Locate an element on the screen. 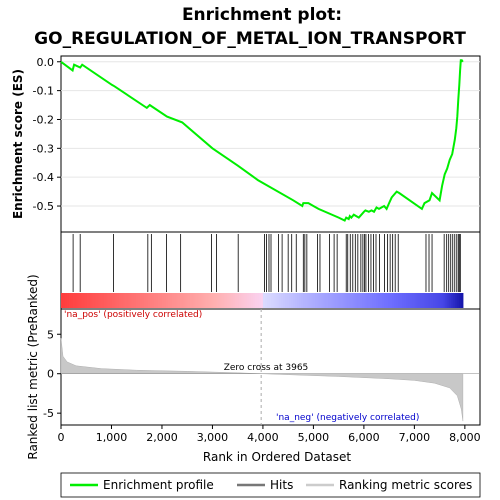 Image resolution: width=500 pixels, height=500 pixels. x-axis-label: Rank in Ordered Dataset is located at coordinates (277, 457).